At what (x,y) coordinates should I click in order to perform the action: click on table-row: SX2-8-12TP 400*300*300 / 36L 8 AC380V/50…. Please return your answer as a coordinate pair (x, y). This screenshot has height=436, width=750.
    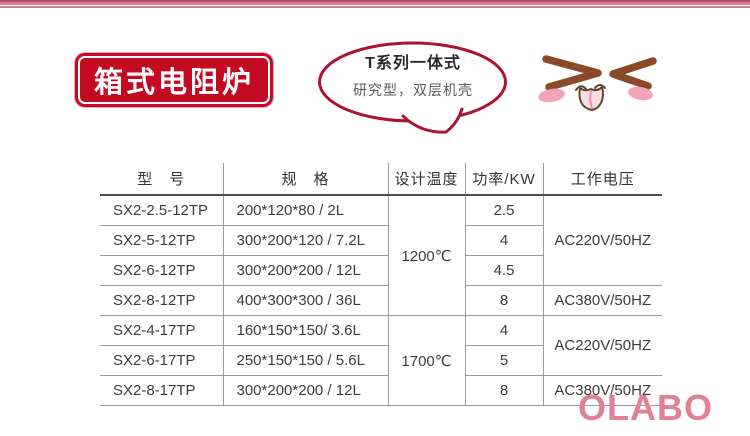
    Looking at the image, I should click on (381, 300).